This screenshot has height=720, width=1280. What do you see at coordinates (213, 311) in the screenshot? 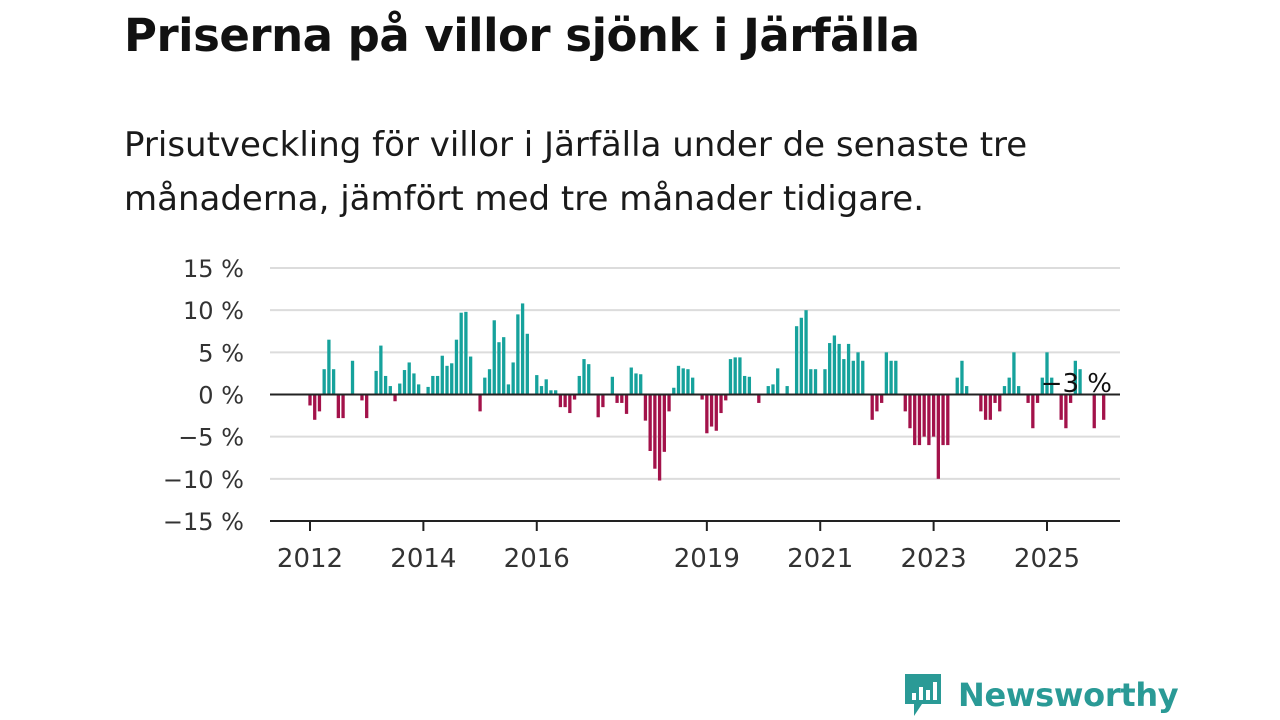
I see `y-tick-label: 10 %` at bounding box center [213, 311].